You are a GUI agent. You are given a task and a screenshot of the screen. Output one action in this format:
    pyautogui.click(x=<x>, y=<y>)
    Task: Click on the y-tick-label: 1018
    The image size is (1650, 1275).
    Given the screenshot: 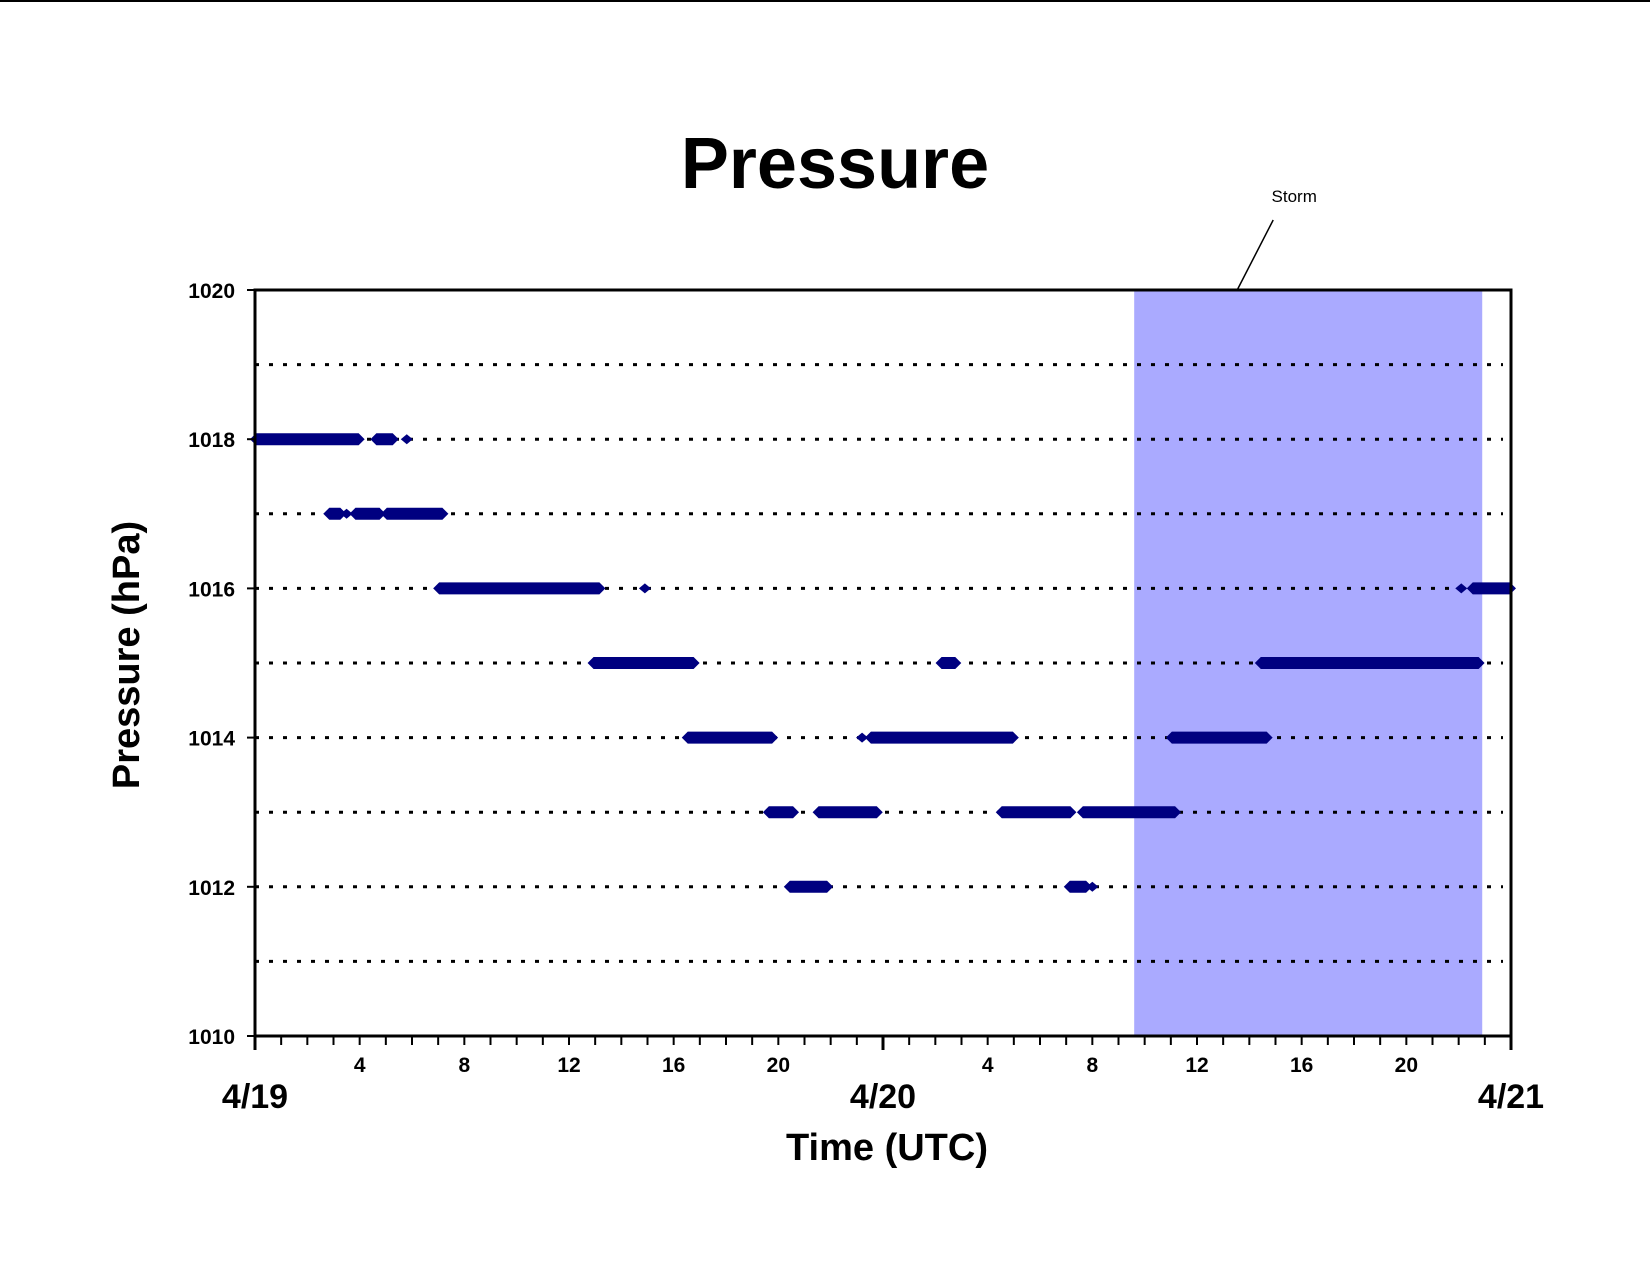 What is the action you would take?
    pyautogui.click(x=211, y=440)
    